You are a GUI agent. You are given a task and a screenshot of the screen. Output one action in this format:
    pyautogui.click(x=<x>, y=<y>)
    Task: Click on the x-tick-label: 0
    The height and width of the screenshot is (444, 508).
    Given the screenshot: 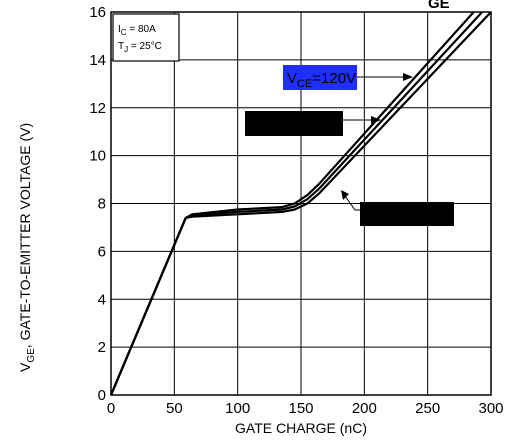 What is the action you would take?
    pyautogui.click(x=111, y=408)
    